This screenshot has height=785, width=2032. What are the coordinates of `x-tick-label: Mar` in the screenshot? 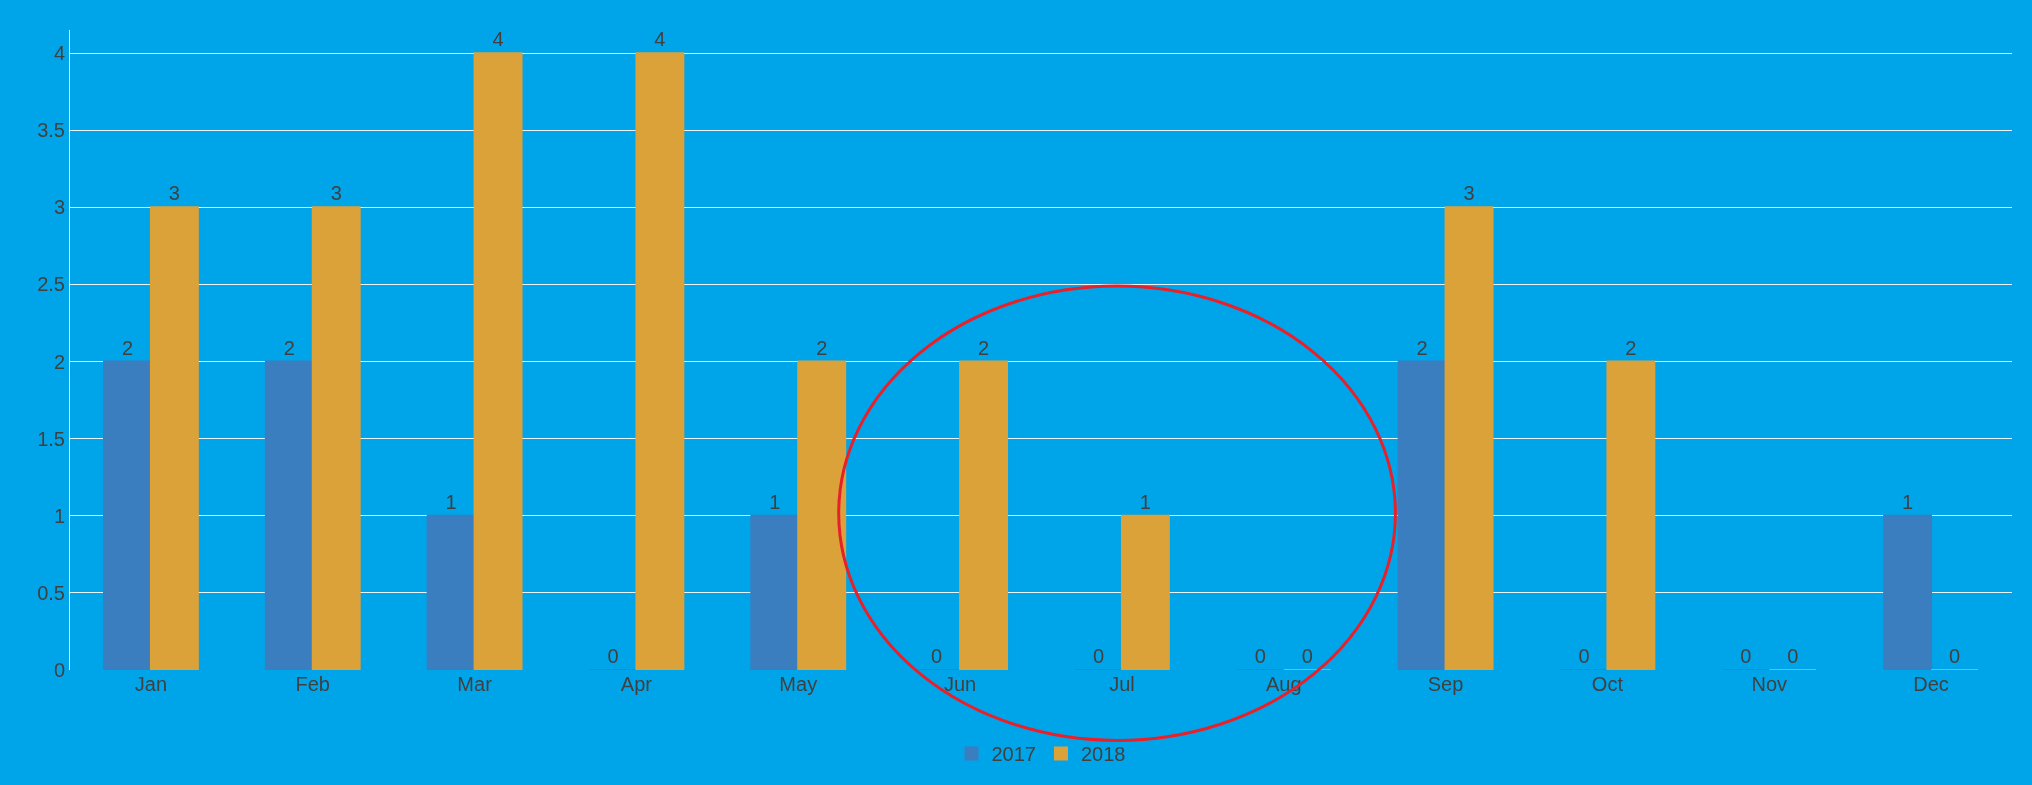 It's located at (475, 684).